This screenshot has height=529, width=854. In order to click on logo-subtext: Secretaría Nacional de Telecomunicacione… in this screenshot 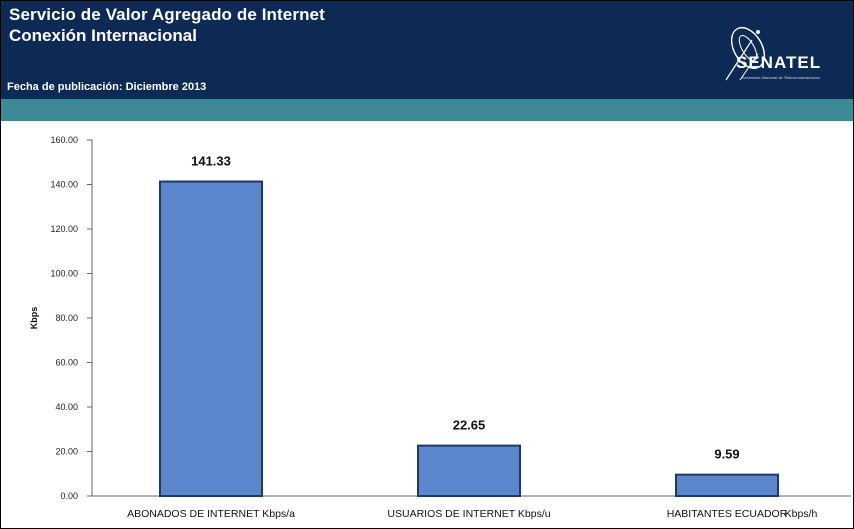, I will do `click(781, 77)`.